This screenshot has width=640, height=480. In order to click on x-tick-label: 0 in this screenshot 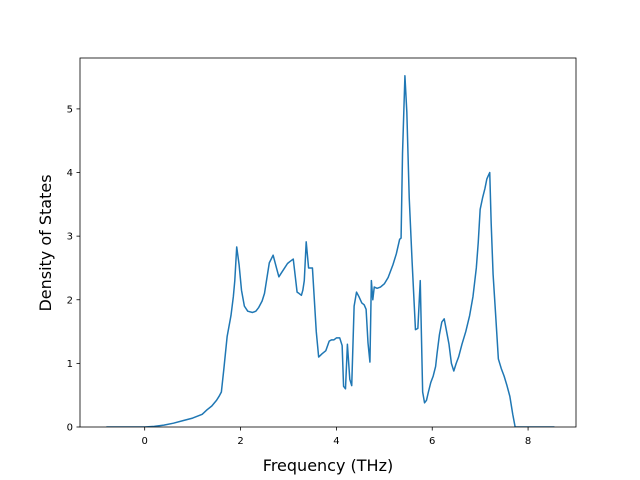, I will do `click(145, 441)`.